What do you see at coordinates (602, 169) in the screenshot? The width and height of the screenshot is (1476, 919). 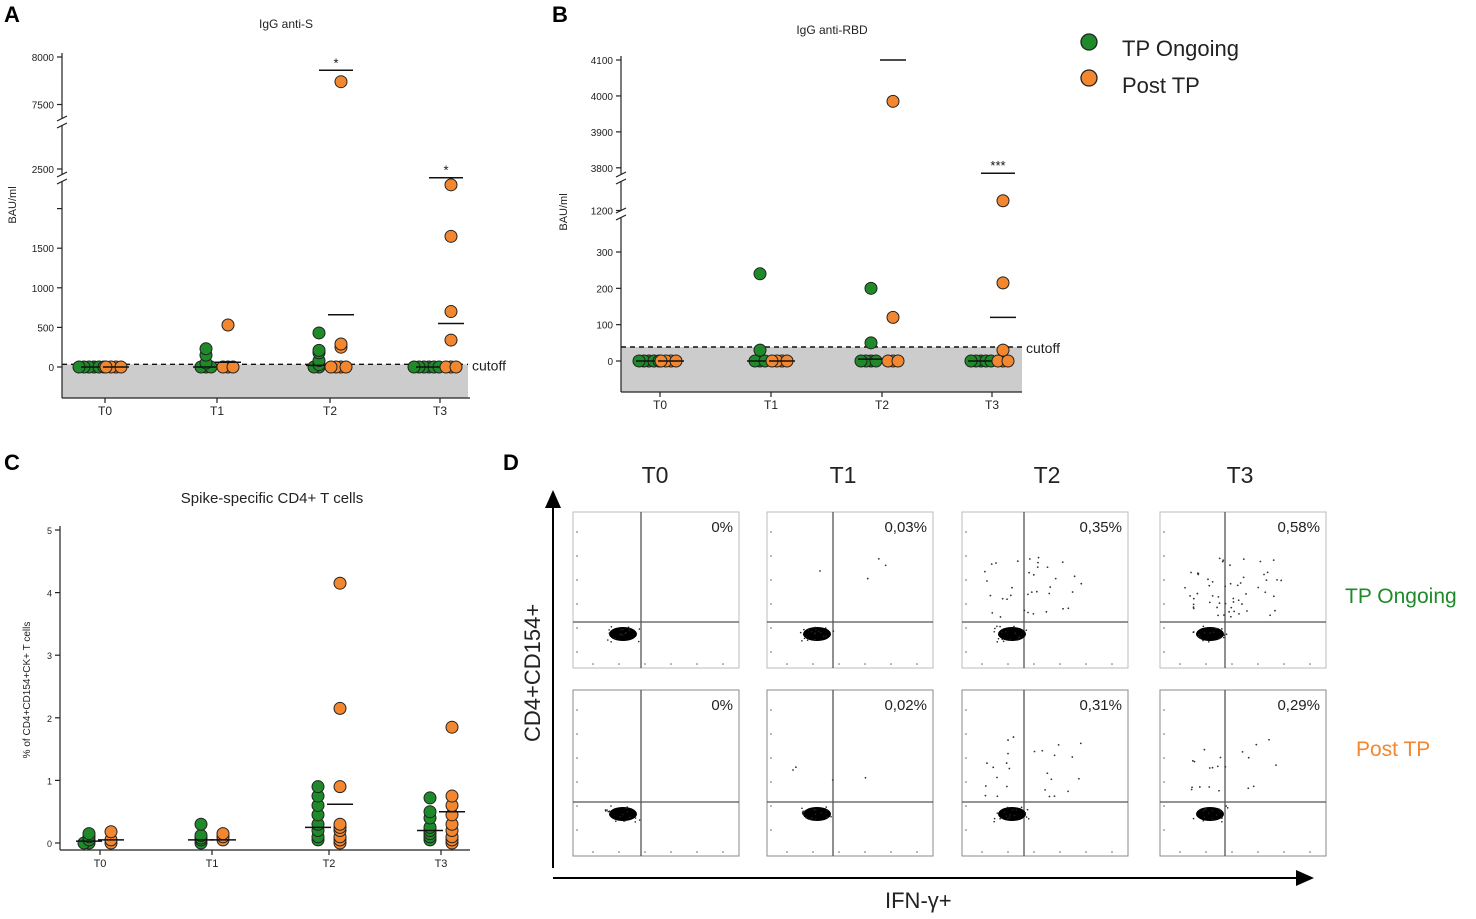 I see `y-tick-label: 3800` at bounding box center [602, 169].